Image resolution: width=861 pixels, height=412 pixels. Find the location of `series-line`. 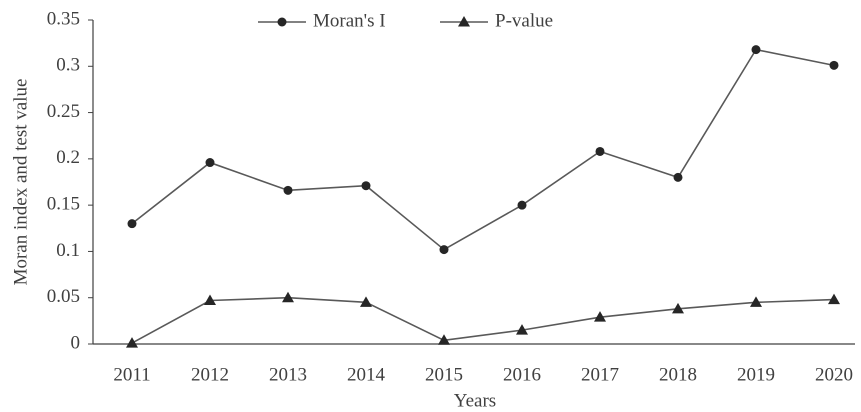

series-line is located at coordinates (483, 320).